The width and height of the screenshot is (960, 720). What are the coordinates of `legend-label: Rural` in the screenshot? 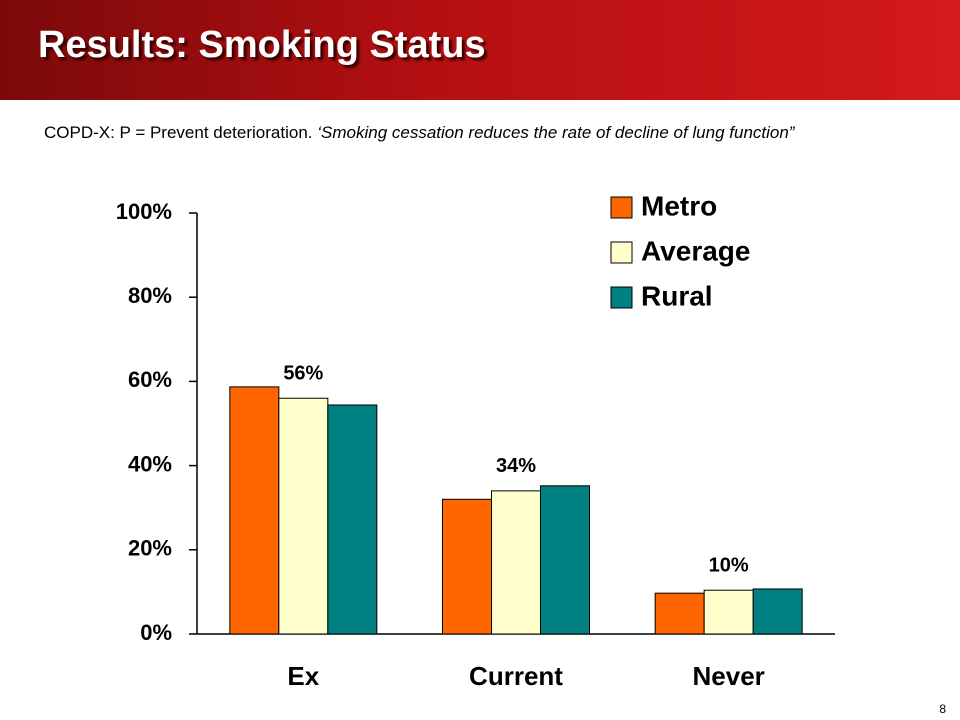 It's located at (677, 295).